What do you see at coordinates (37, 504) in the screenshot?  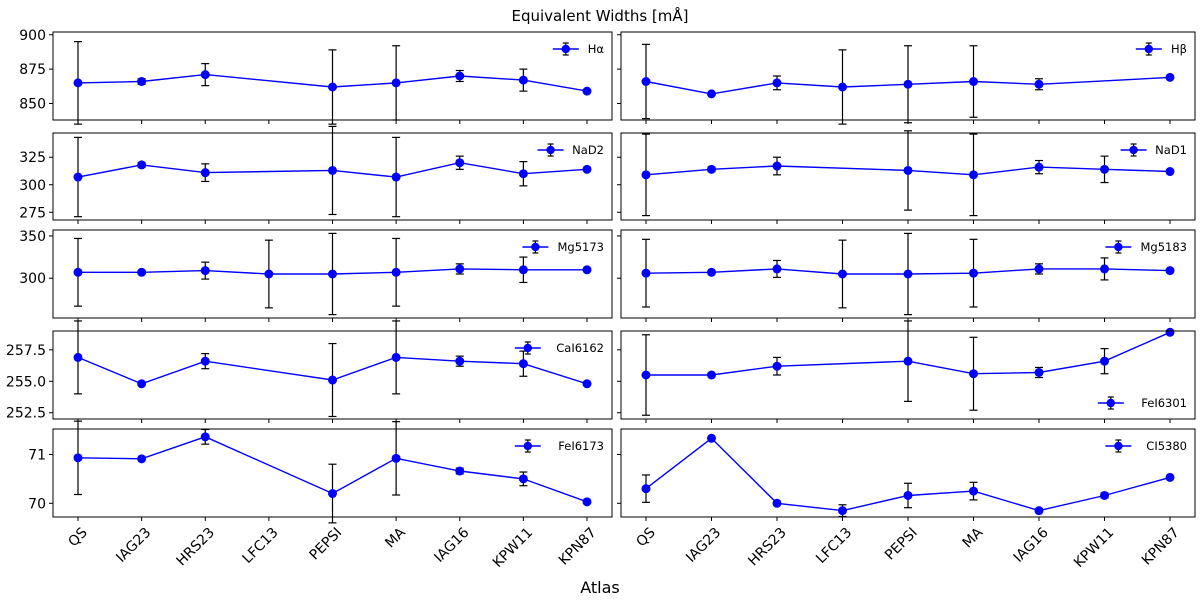 I see `y-tick-label: 70` at bounding box center [37, 504].